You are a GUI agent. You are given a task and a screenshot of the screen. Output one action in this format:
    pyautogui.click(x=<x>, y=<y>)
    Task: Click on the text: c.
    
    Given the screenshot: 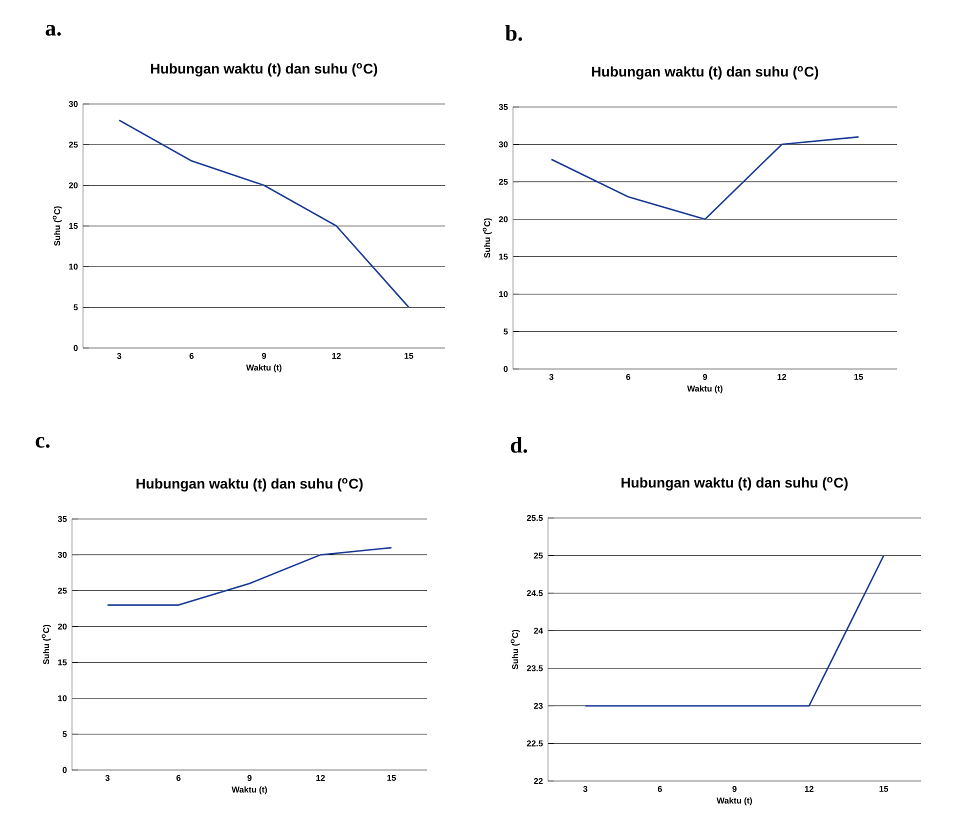 What is the action you would take?
    pyautogui.click(x=43, y=442)
    